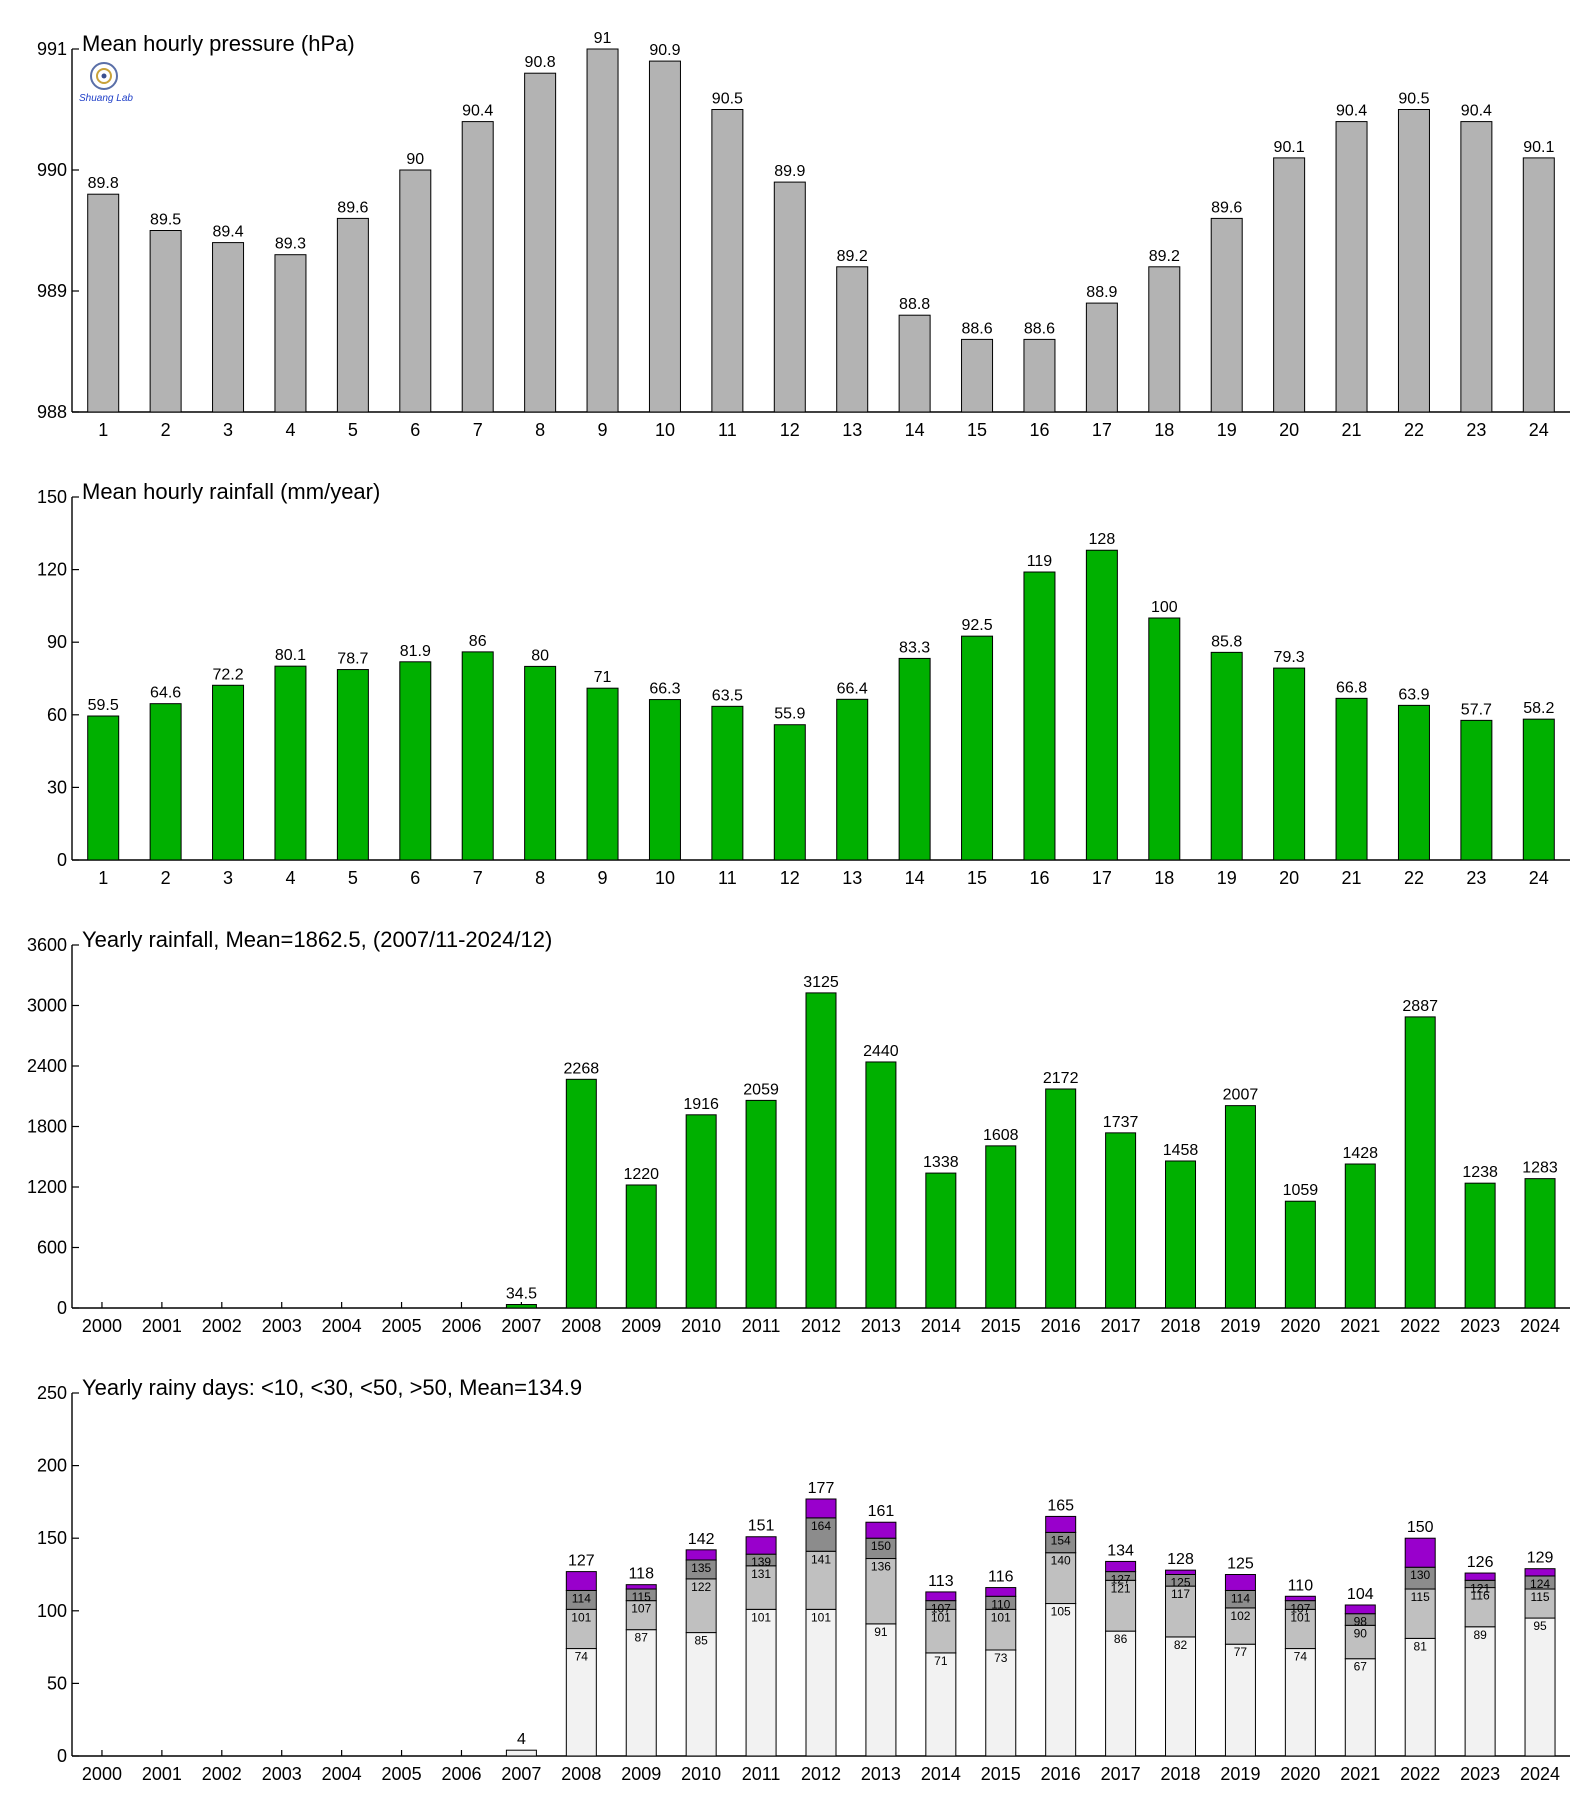 Image resolution: width=1580 pixels, height=1805 pixels. Describe the element at coordinates (222, 1774) in the screenshot. I see `rainy-days-x-tick-label: 2002` at that location.